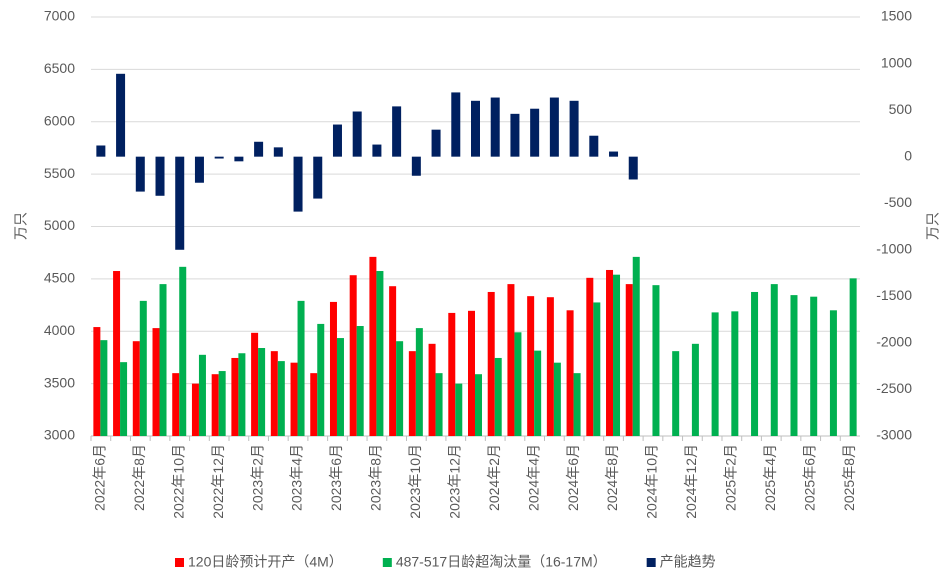 Image resolution: width=945 pixels, height=576 pixels. What do you see at coordinates (257, 477) in the screenshot?
I see `x-tick-label: 2023年2月` at bounding box center [257, 477].